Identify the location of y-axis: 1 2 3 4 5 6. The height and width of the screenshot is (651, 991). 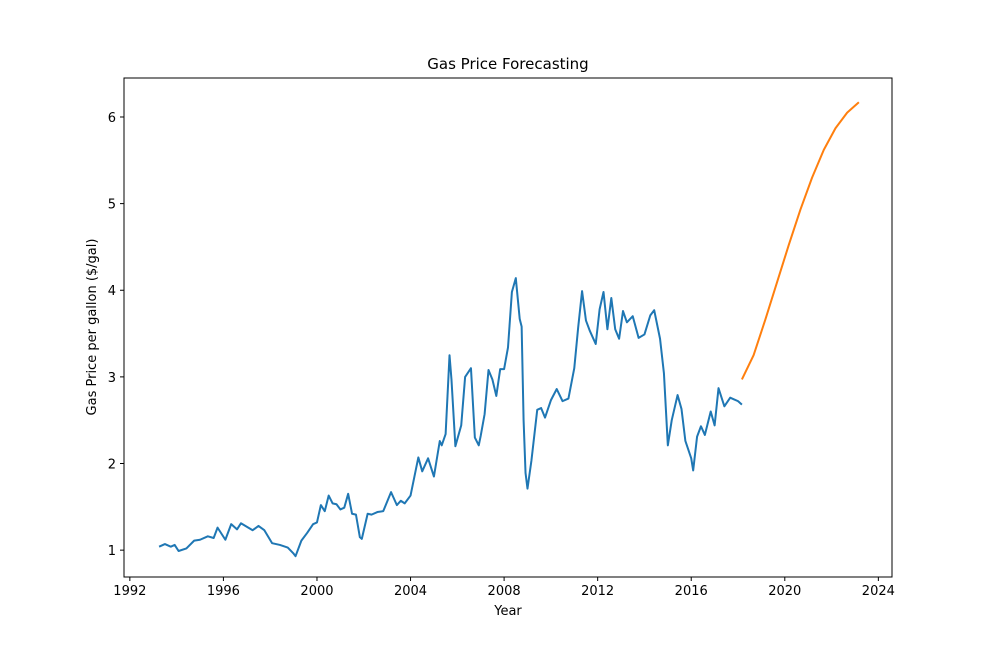
(116, 335).